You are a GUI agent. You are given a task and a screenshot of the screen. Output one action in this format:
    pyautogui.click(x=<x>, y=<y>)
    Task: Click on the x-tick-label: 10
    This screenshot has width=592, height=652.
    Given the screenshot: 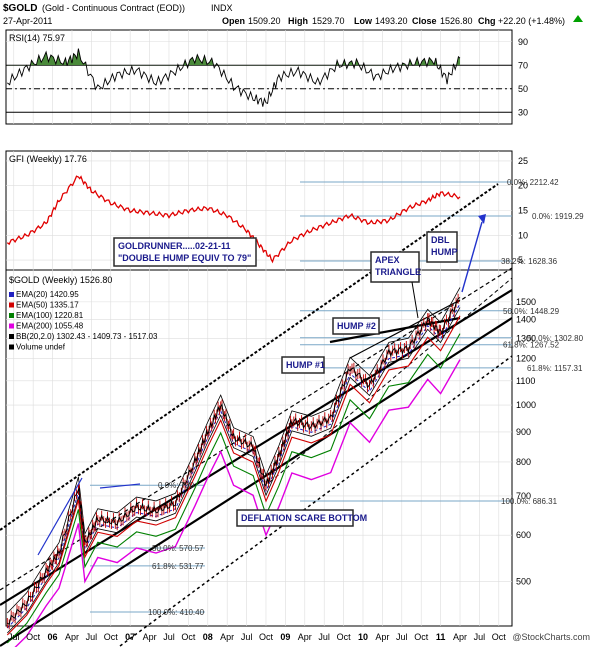 What is the action you would take?
    pyautogui.click(x=363, y=637)
    